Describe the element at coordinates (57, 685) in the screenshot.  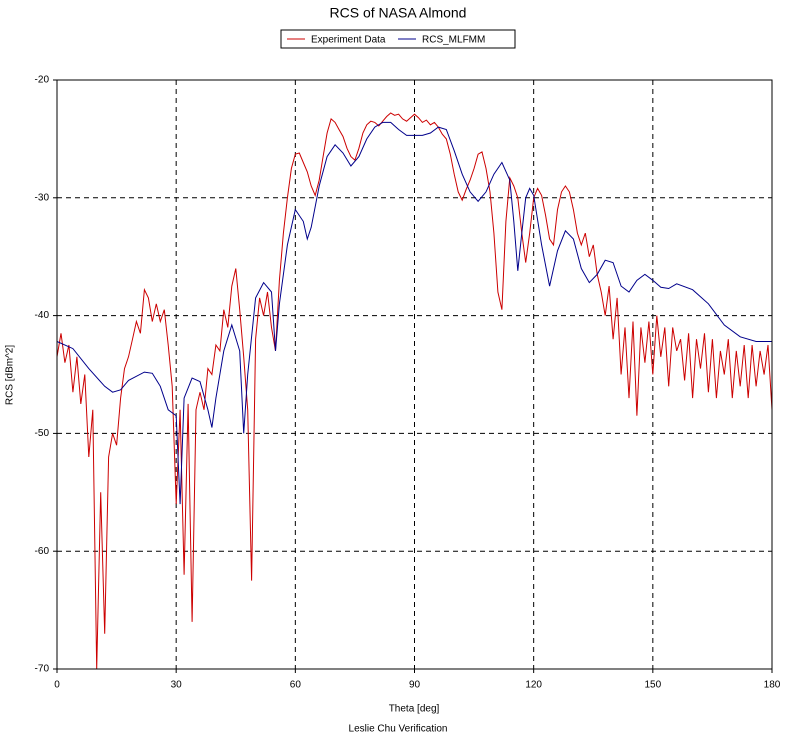
I see `x-tick-label: 0` at that location.